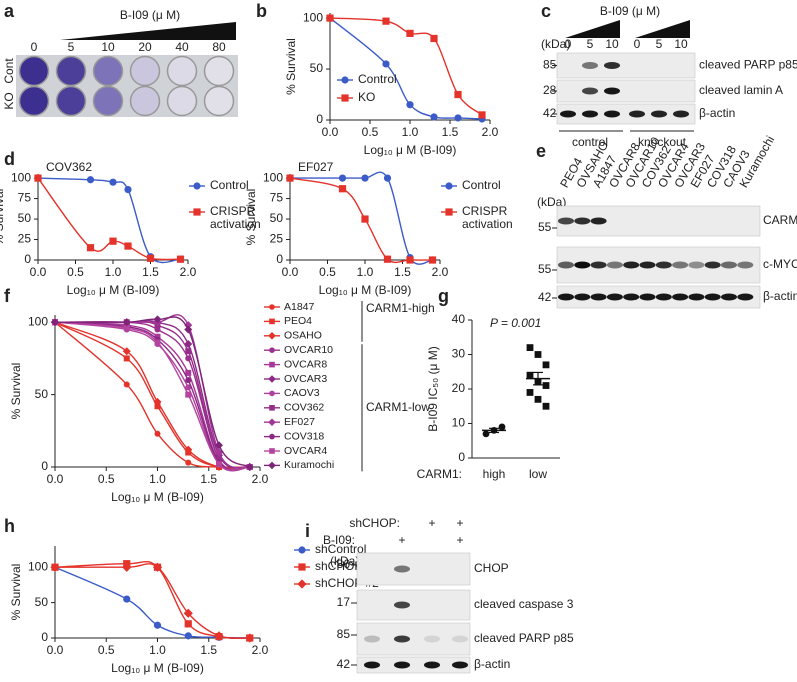  Describe the element at coordinates (303, 336) in the screenshot. I see `legend-label: OSAHO` at that location.